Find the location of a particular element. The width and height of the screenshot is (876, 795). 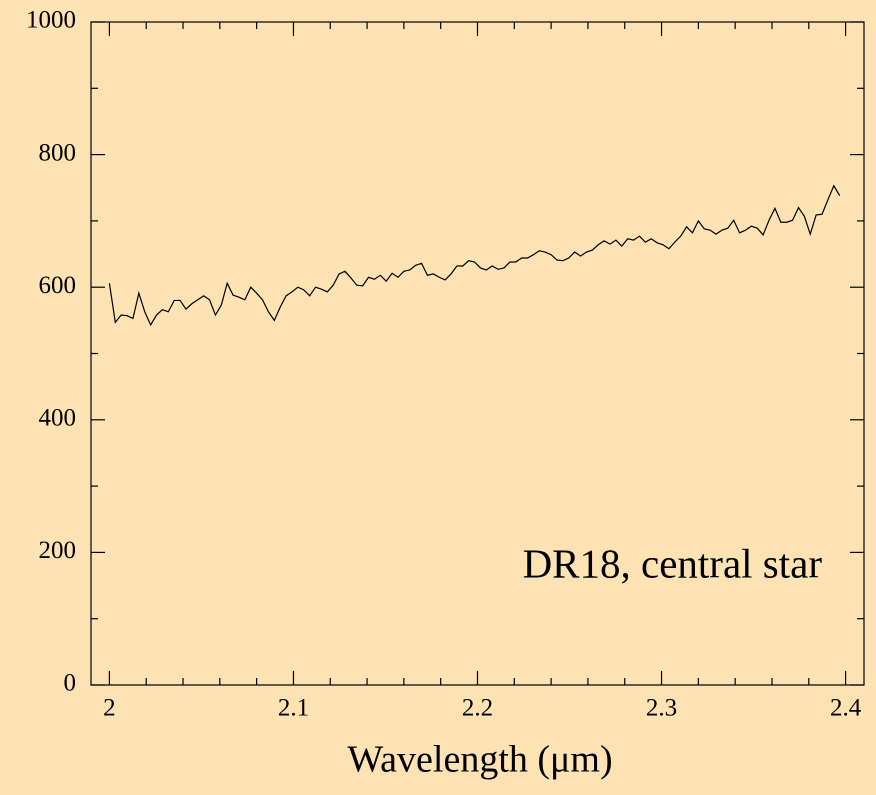

y-tick-label: 600 is located at coordinates (58, 285).